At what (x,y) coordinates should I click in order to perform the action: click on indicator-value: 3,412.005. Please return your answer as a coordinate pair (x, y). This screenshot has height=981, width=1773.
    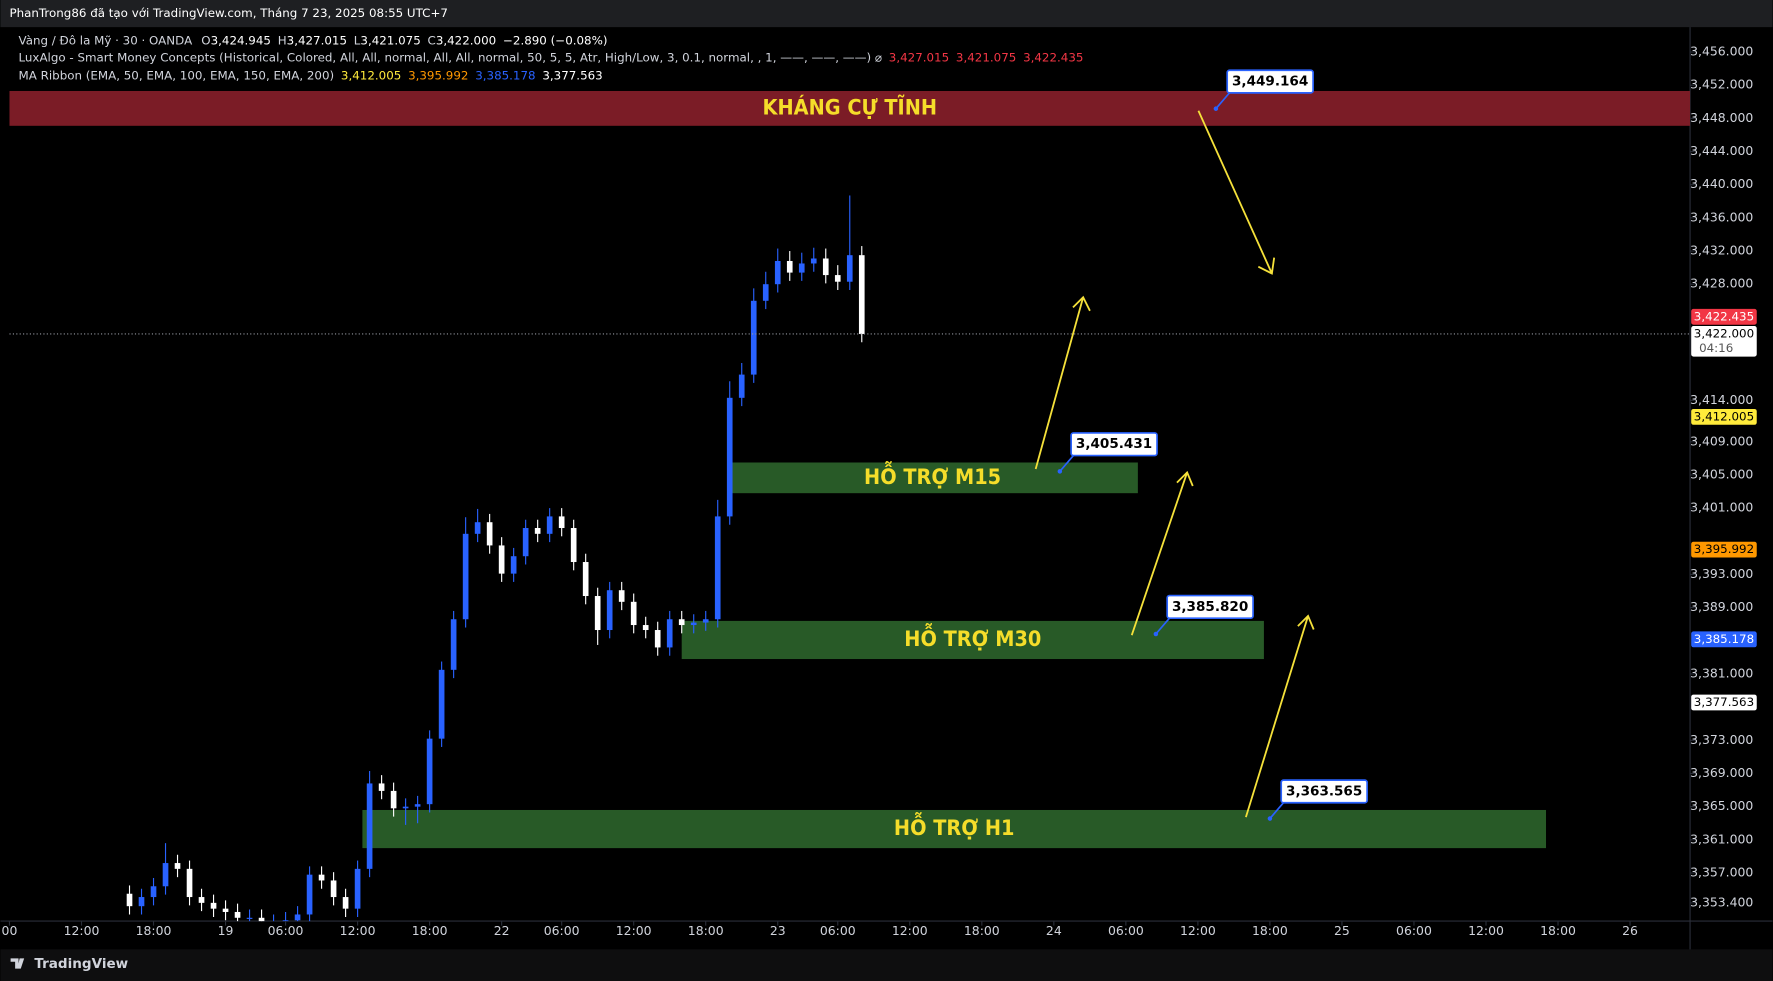
    Looking at the image, I should click on (371, 75).